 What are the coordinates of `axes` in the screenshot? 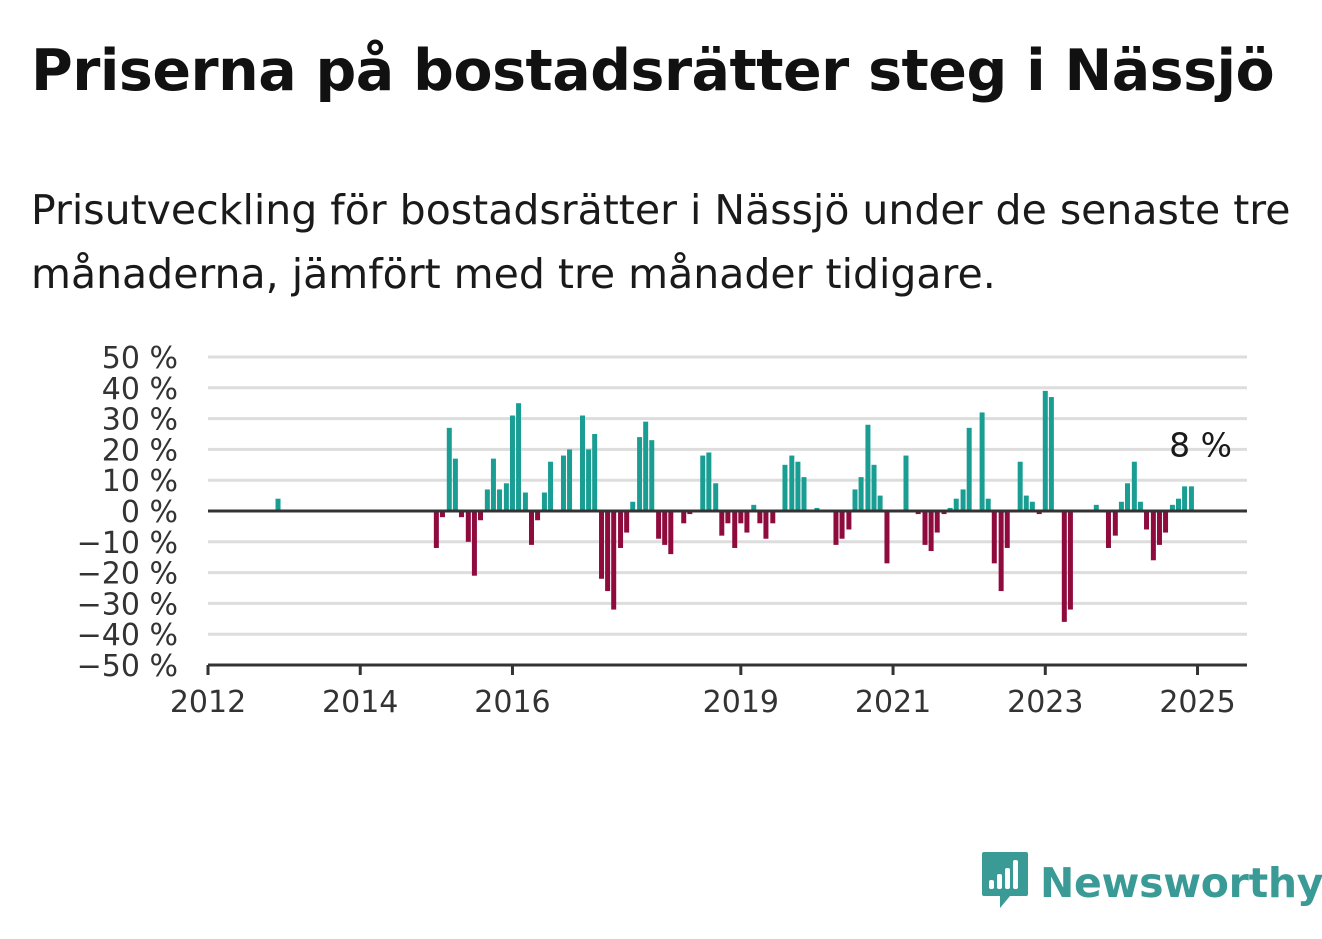 It's located at (727, 588).